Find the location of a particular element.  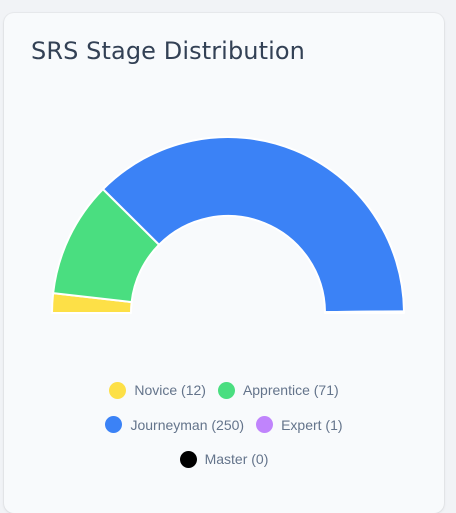

legend-item-apprentice: Apprentice (71) is located at coordinates (278, 390).